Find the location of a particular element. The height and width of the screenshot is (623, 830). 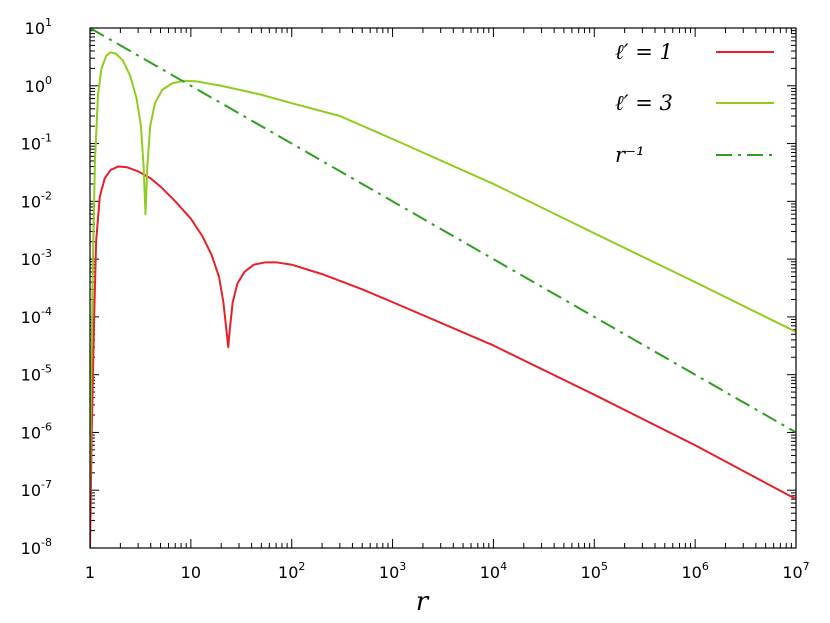

x-tick-label: 10³ is located at coordinates (392, 571).